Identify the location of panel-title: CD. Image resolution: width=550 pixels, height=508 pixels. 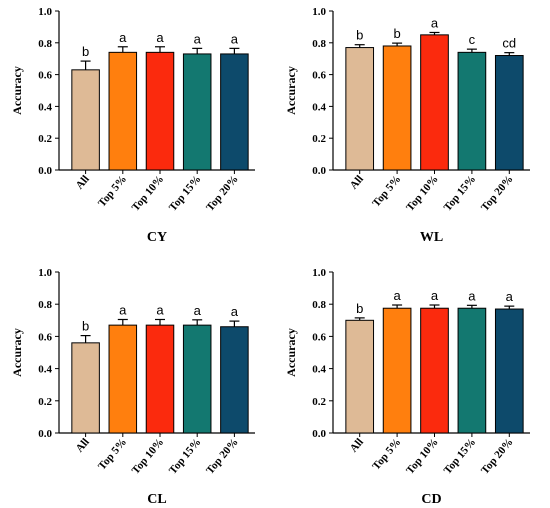
(431, 499).